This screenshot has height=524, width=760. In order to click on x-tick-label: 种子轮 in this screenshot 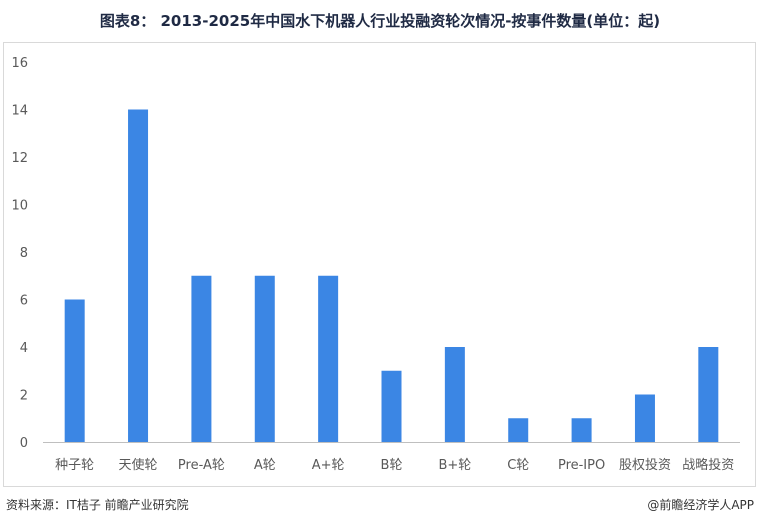, I will do `click(74, 465)`.